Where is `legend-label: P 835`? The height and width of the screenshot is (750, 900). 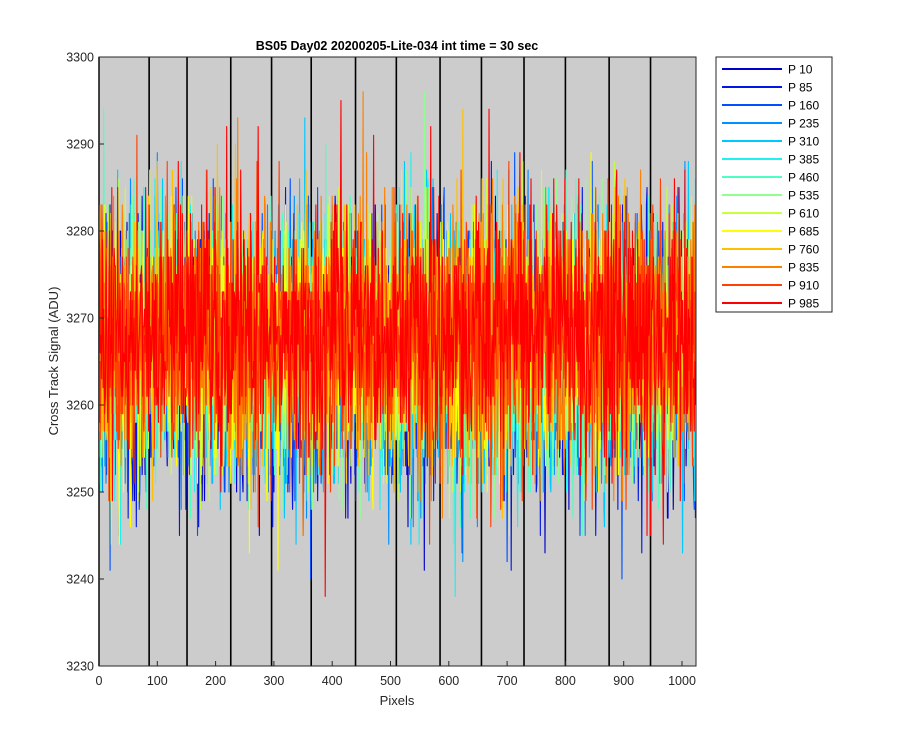
legend-label: P 835 is located at coordinates (803, 268).